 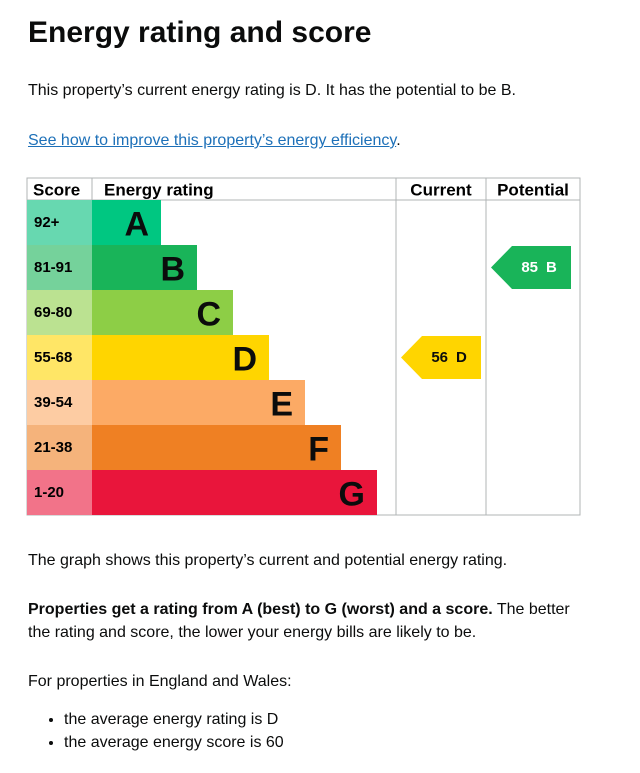 What do you see at coordinates (551, 267) in the screenshot?
I see `potential-letter: B` at bounding box center [551, 267].